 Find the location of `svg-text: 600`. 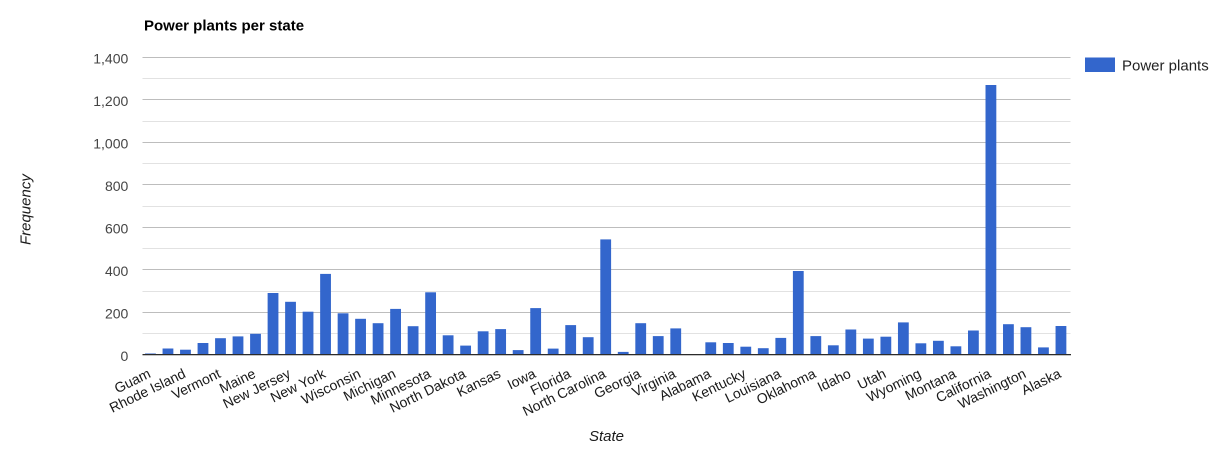

svg-text: 600 is located at coordinates (117, 228).